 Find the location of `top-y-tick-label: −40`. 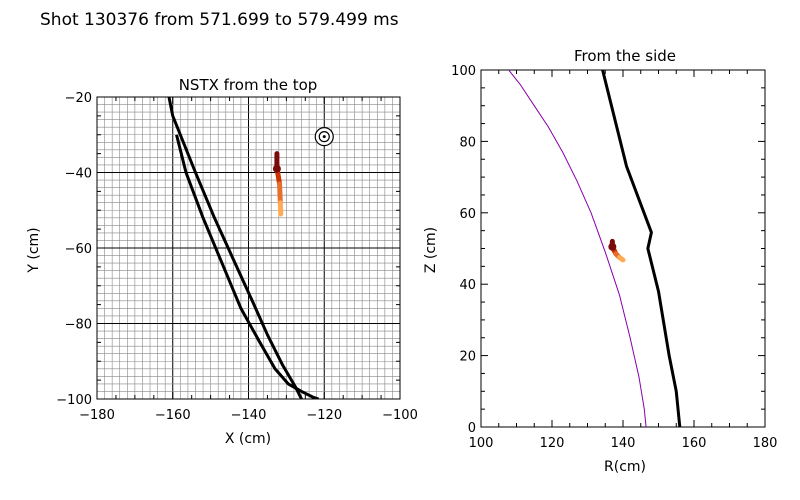

top-y-tick-label: −40 is located at coordinates (78, 174).